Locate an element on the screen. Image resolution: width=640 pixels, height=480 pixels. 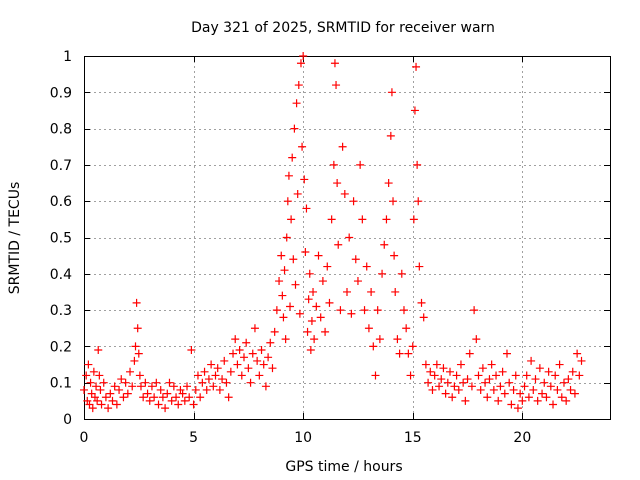
y-tick-label: 0.8 is located at coordinates (61, 130).